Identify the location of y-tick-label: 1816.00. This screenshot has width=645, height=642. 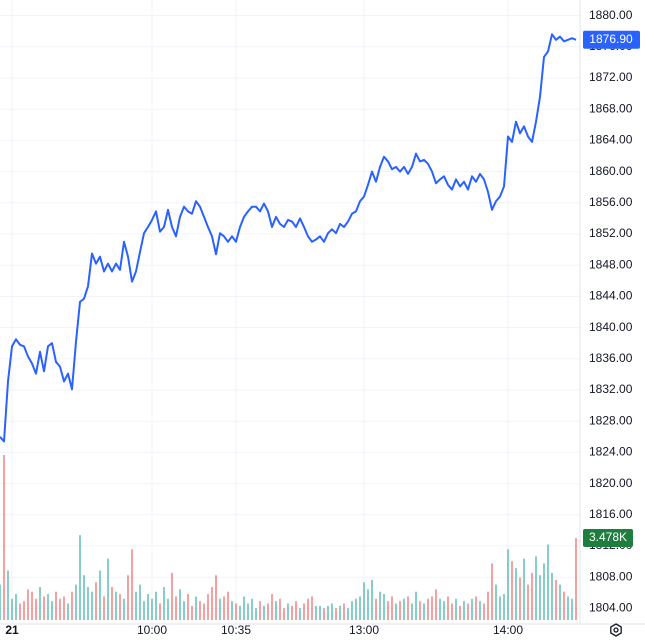
(611, 514).